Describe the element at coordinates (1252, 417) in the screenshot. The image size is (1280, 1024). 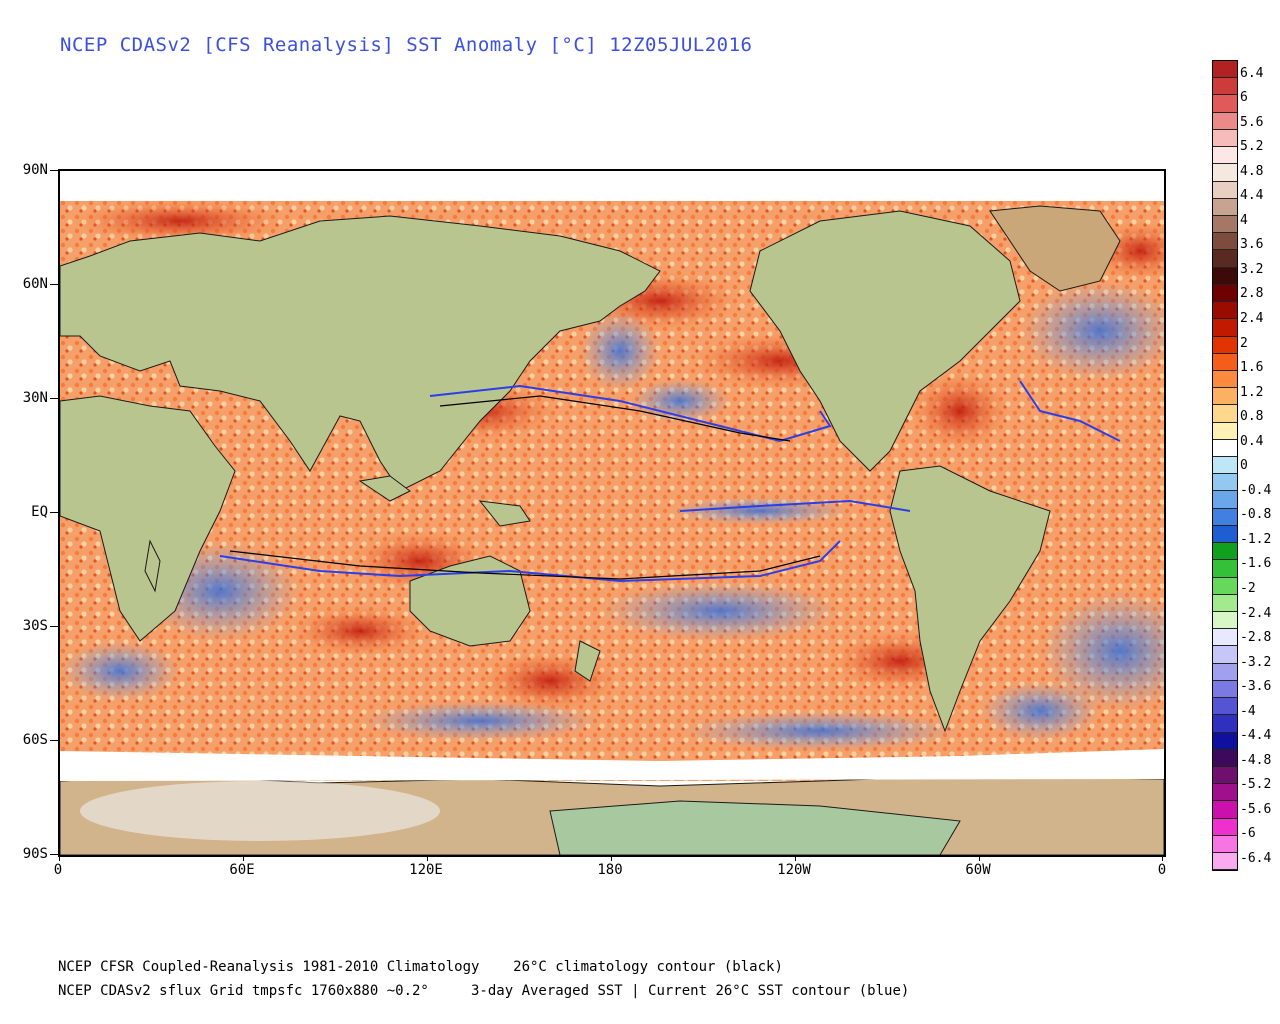
I see `colorbar-label: 0.8` at that location.